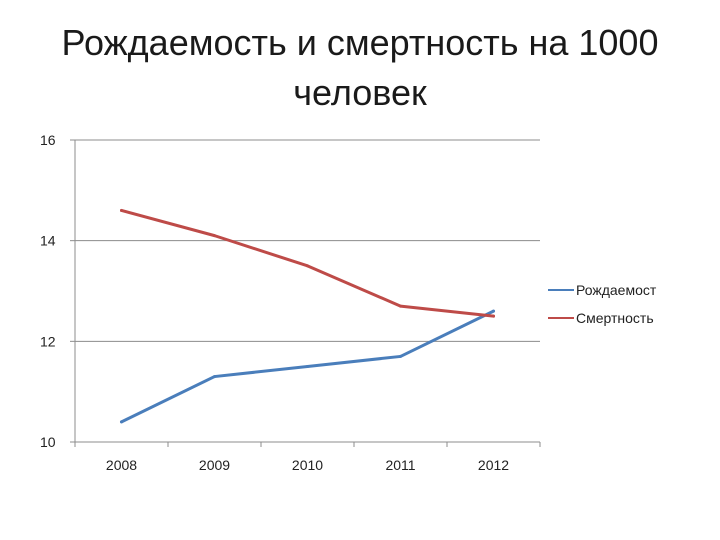 This screenshot has width=720, height=540. Describe the element at coordinates (48, 241) in the screenshot. I see `y-tick-label: 14` at that location.